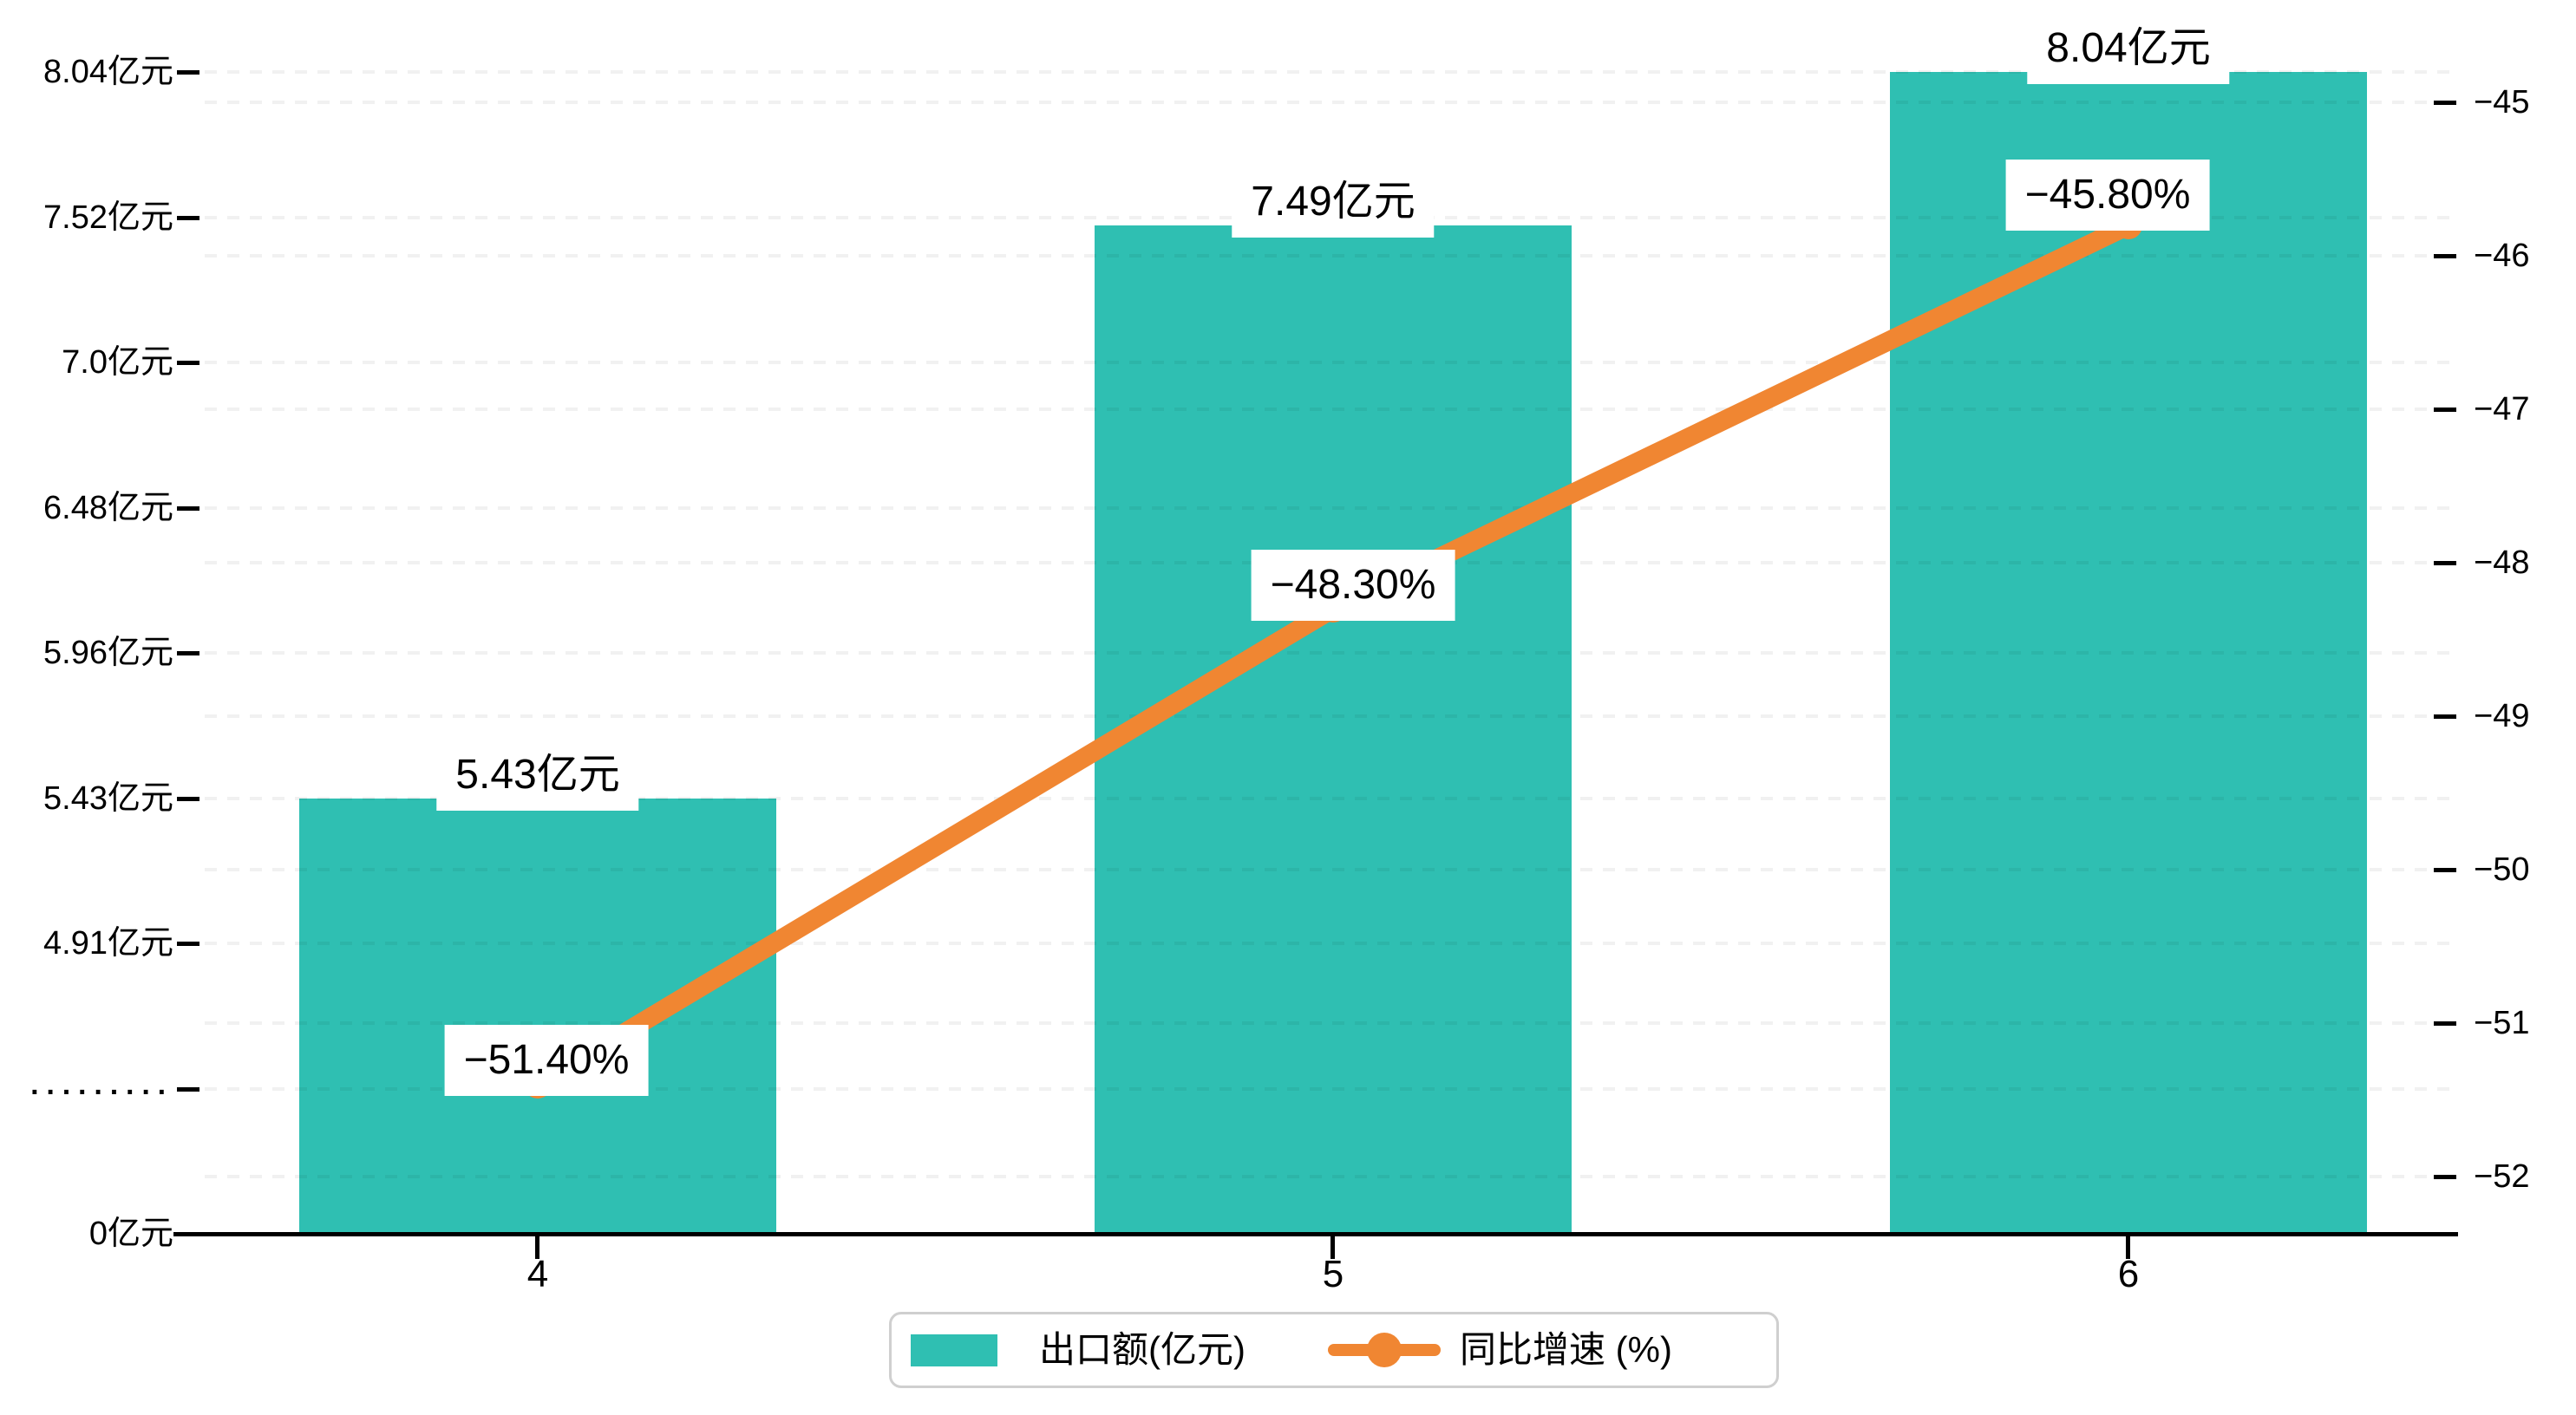  What do you see at coordinates (1333, 1274) in the screenshot?
I see `x-label-5: 5` at bounding box center [1333, 1274].